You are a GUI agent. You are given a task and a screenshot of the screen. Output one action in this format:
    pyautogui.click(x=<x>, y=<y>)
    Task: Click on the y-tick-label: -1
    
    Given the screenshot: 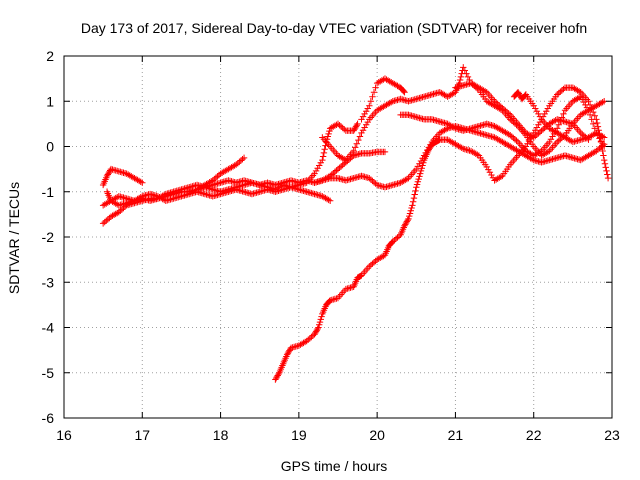 What is the action you would take?
    pyautogui.click(x=48, y=192)
    